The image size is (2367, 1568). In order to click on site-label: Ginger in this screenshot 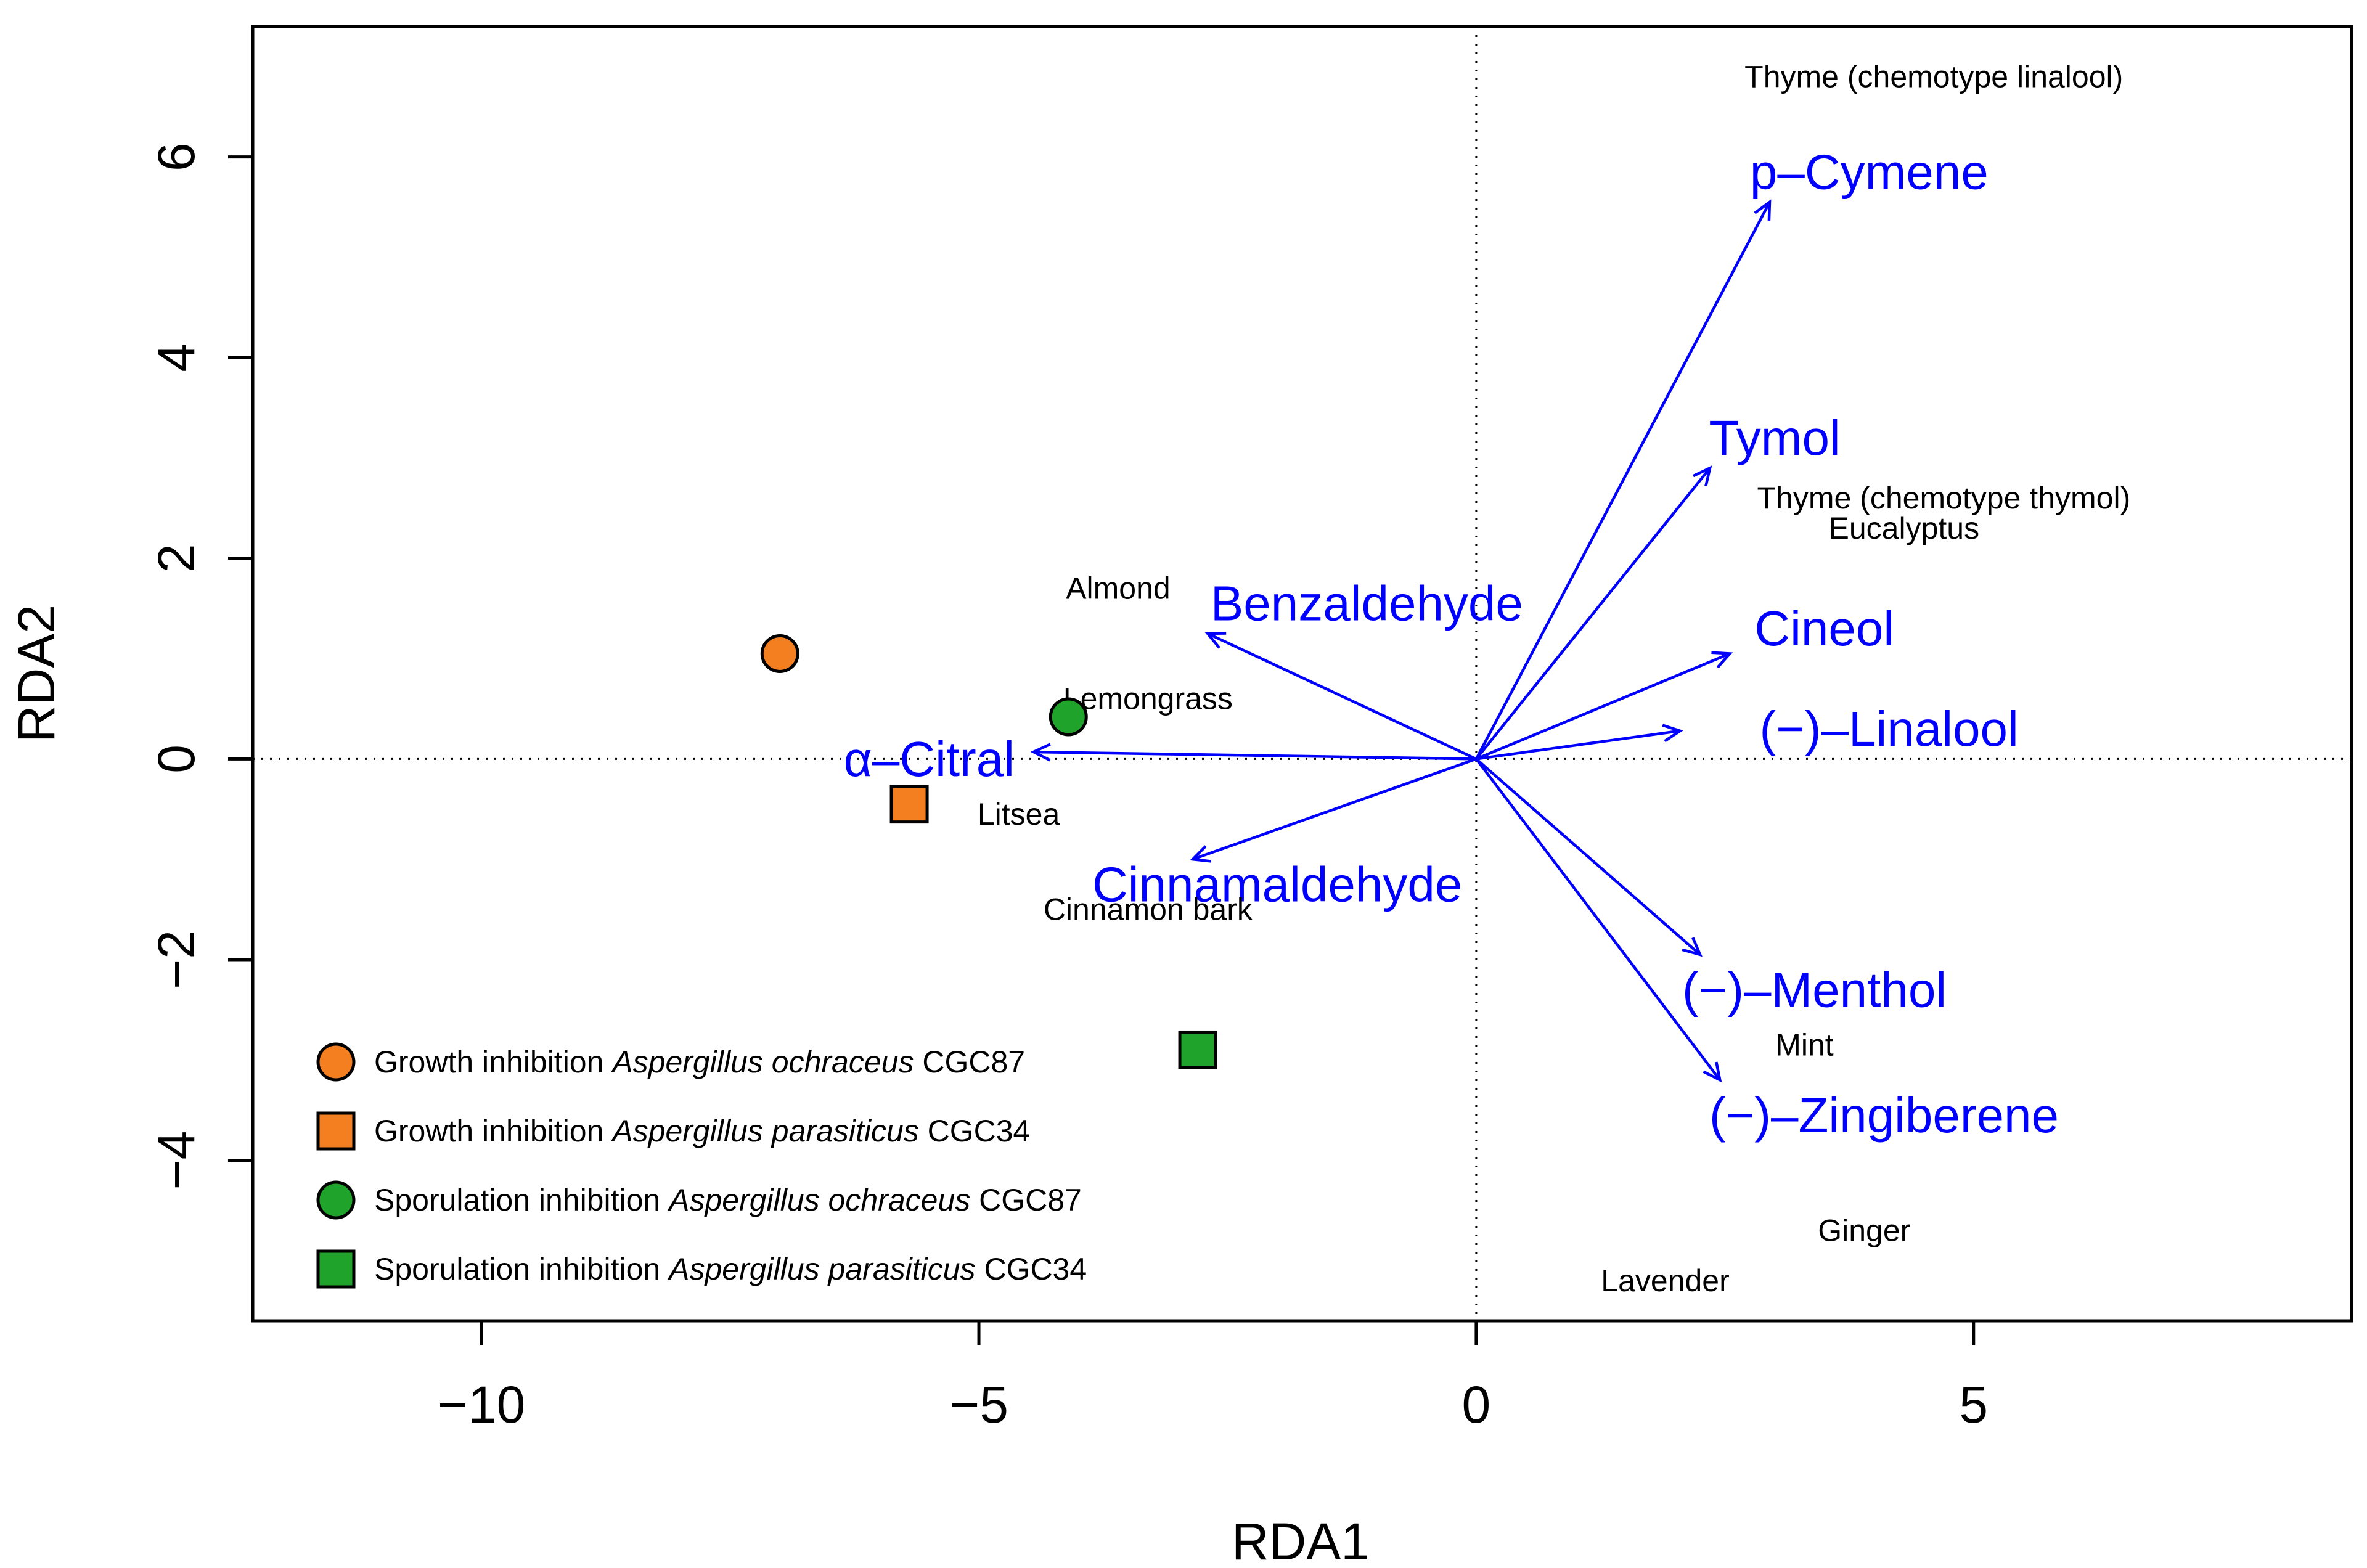, I will do `click(1864, 1230)`.